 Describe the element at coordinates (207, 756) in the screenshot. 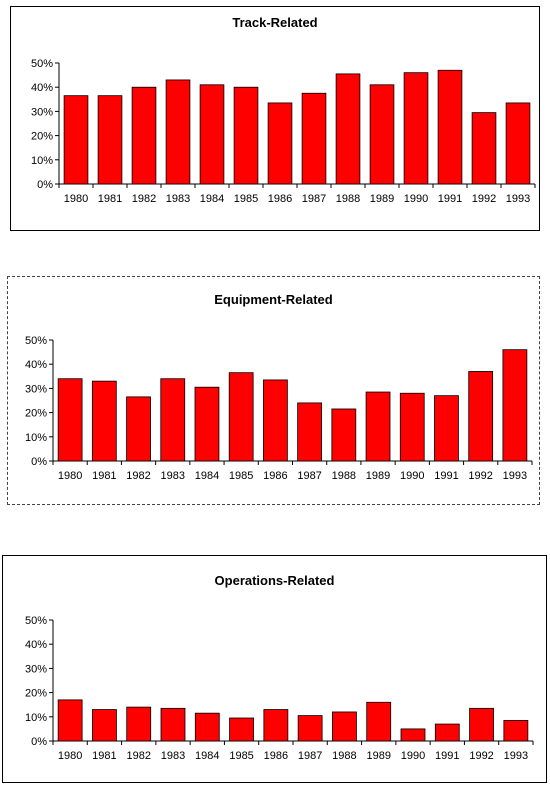

I see `operations-x-tick-label: 1984` at that location.